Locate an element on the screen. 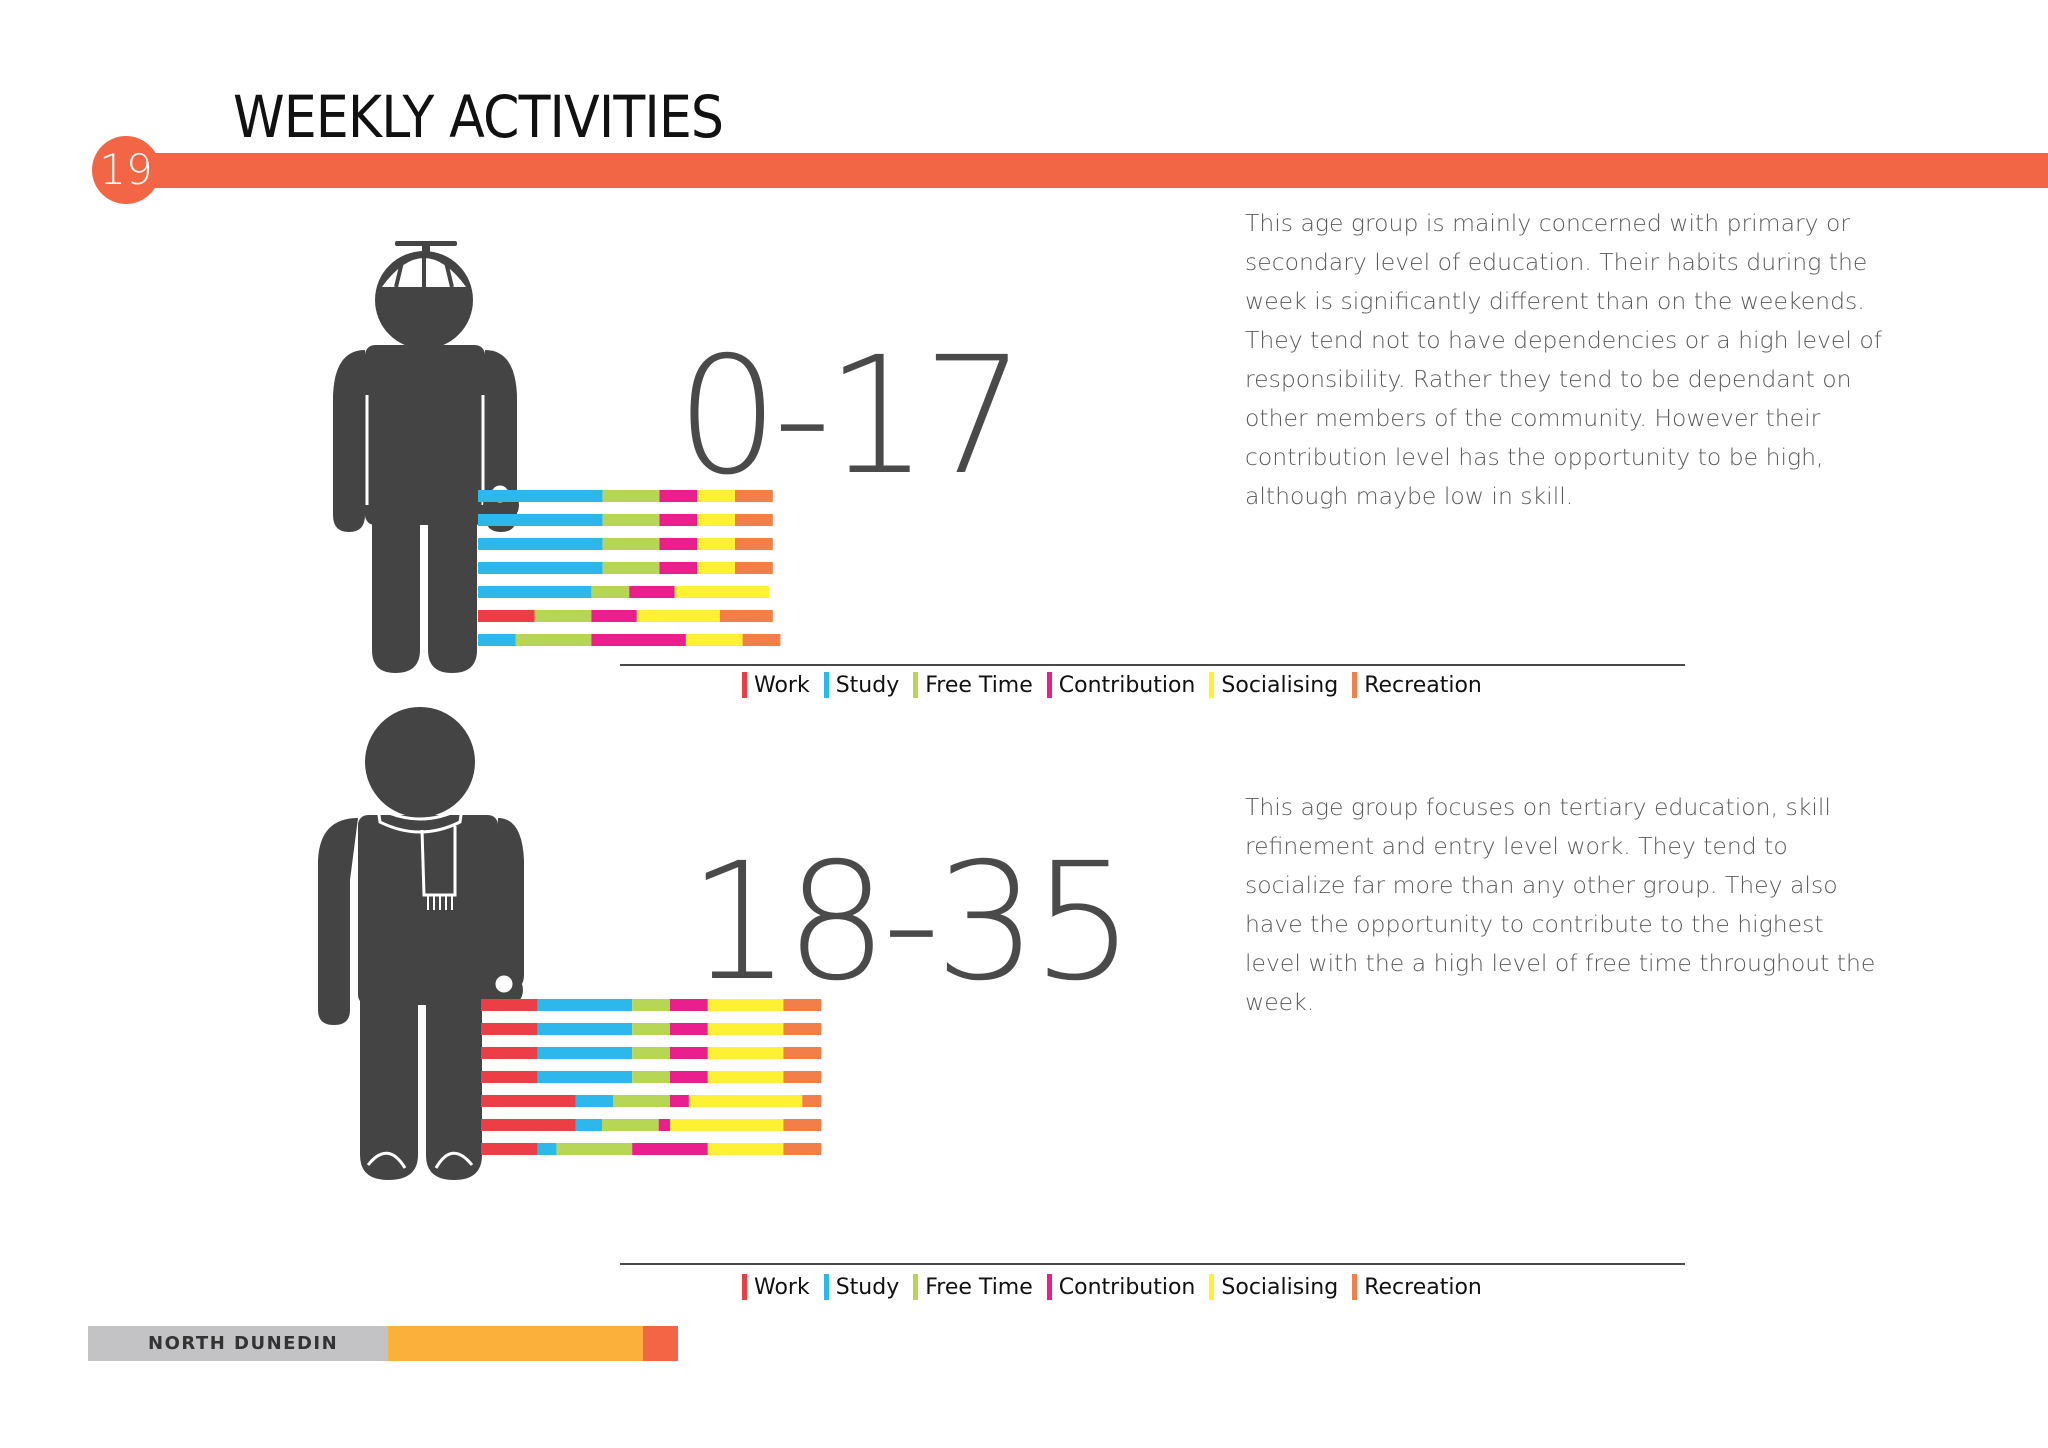 The width and height of the screenshot is (2048, 1448). adult-left-arm is located at coordinates (338, 921).